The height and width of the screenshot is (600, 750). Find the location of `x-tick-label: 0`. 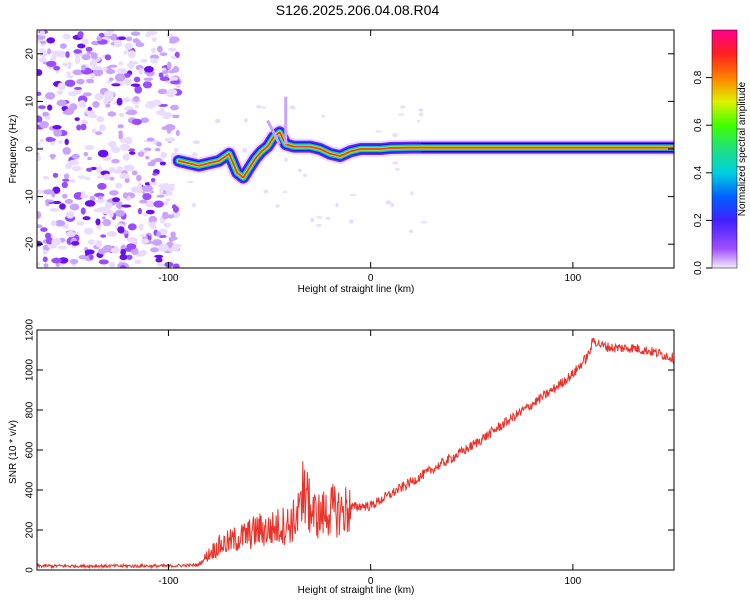

x-tick-label: 0 is located at coordinates (371, 581).